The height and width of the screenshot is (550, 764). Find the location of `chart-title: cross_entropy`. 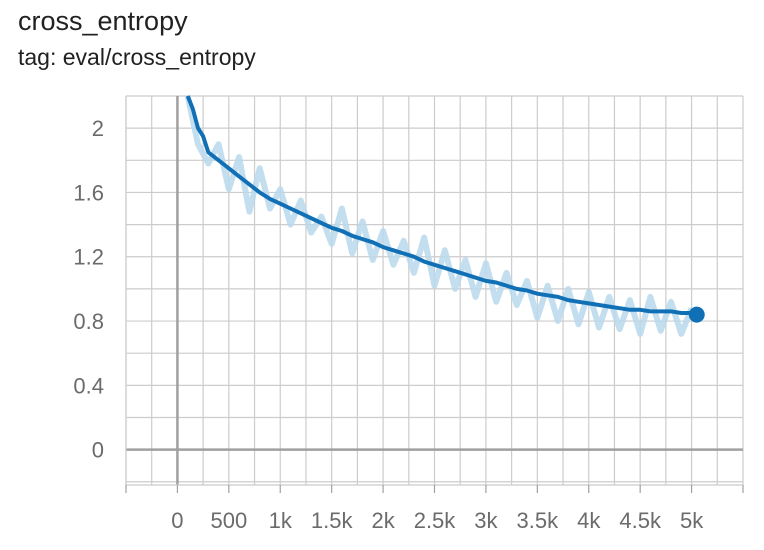

chart-title: cross_entropy is located at coordinates (103, 21).